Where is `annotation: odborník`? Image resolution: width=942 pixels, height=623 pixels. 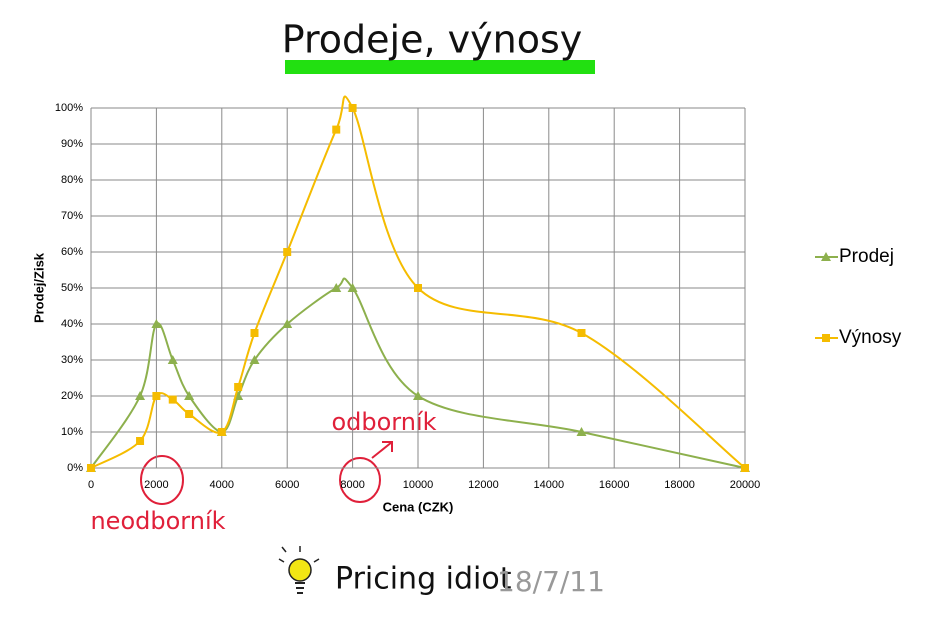 annotation: odborník is located at coordinates (383, 422).